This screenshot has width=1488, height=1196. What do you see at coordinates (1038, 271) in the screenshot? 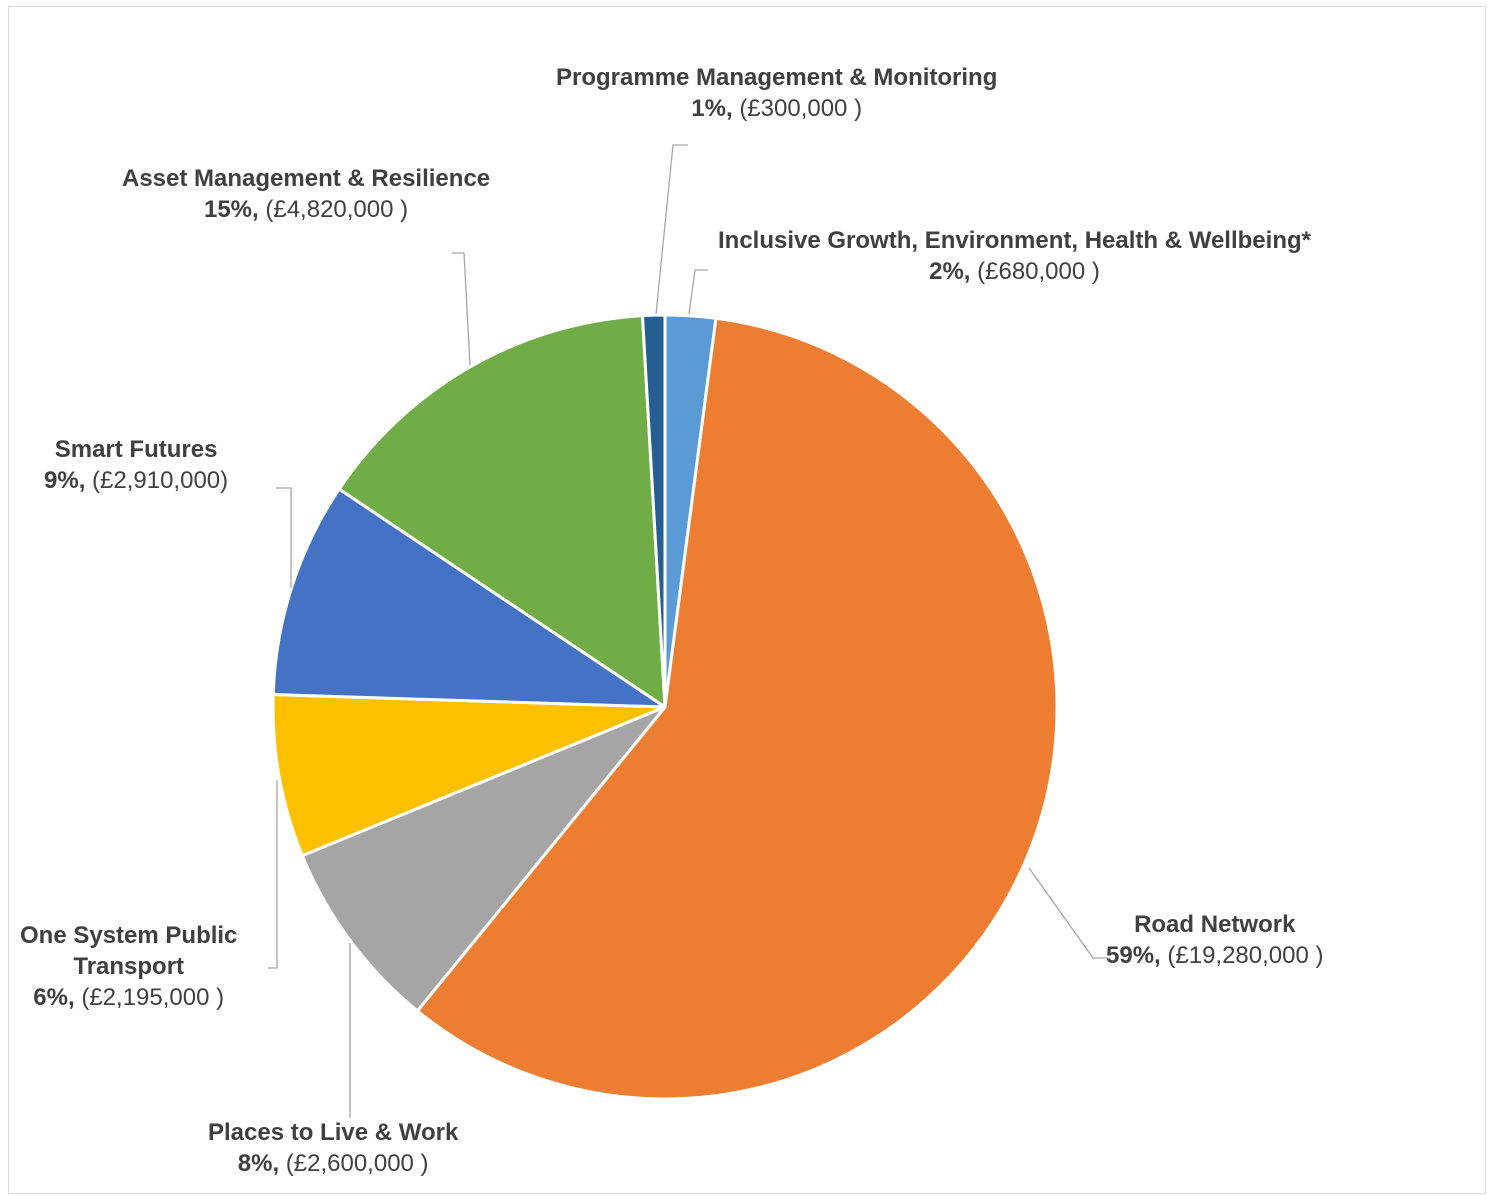
I see `slice-amount-inclusive: (£680,000 )` at bounding box center [1038, 271].